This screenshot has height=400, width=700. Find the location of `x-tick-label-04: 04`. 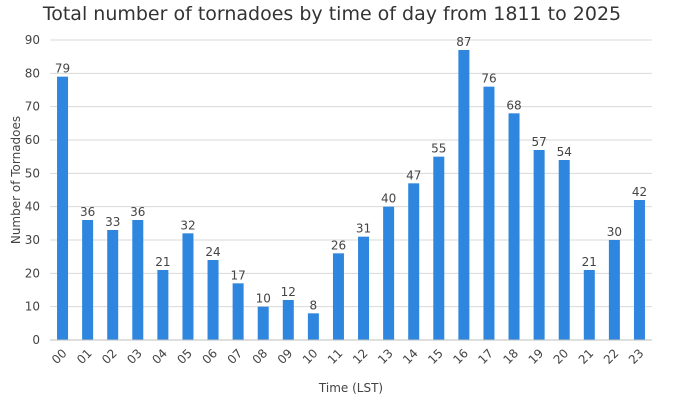

x-tick-label-04: 04 is located at coordinates (159, 356).